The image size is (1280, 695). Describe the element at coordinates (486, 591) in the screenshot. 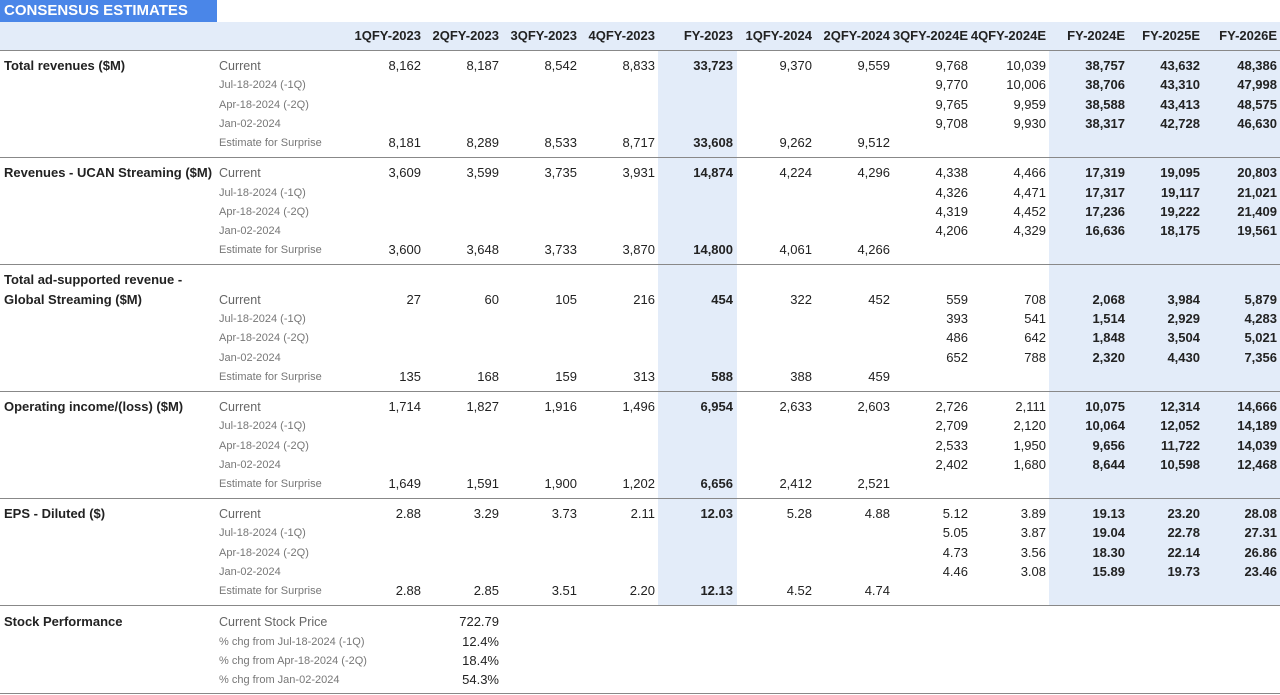

I see `cell-value: 2.85` at that location.